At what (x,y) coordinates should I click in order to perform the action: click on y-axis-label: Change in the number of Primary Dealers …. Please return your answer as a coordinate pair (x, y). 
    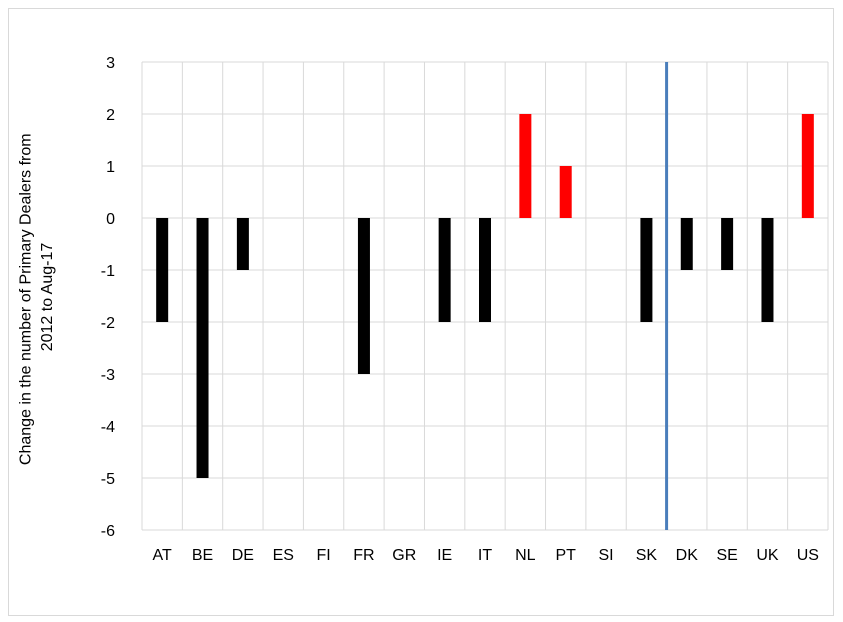
    Looking at the image, I should click on (36, 297).